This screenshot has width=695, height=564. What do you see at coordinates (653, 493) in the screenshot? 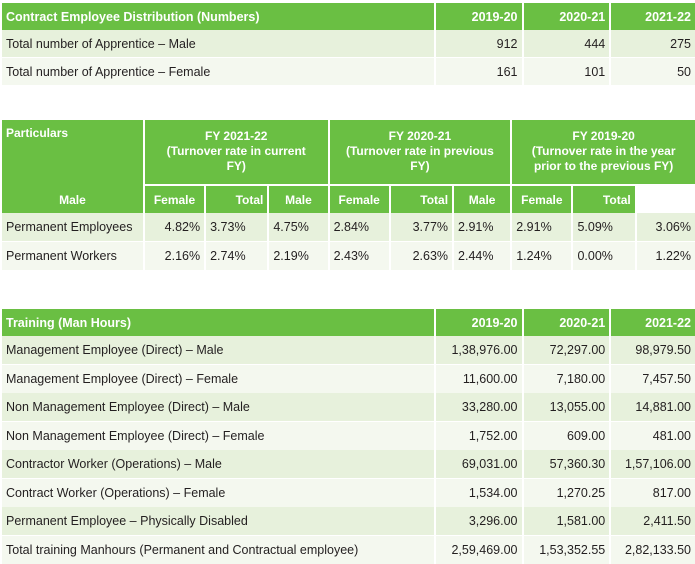
I see `table-cell: 817.00` at bounding box center [653, 493].